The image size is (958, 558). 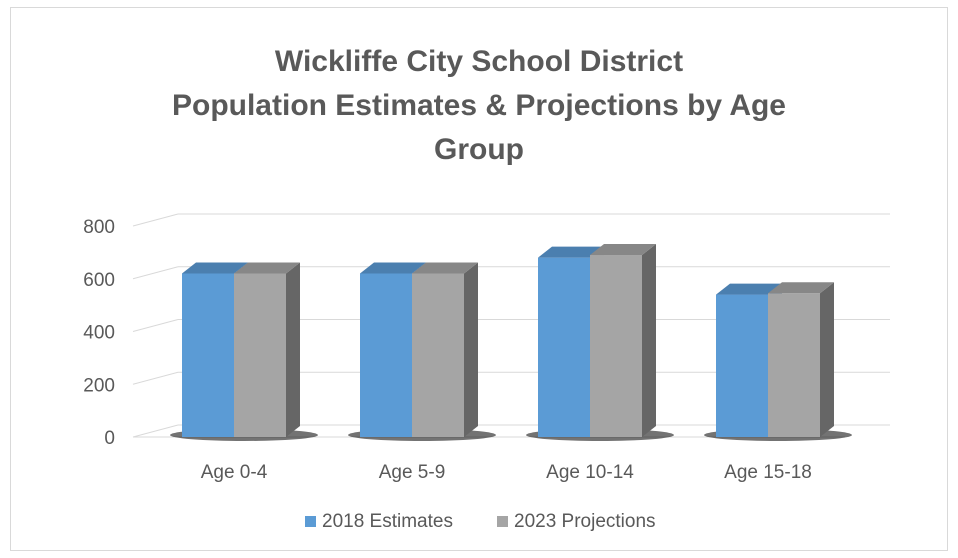 I want to click on y-tick-label: 400, so click(x=99, y=333).